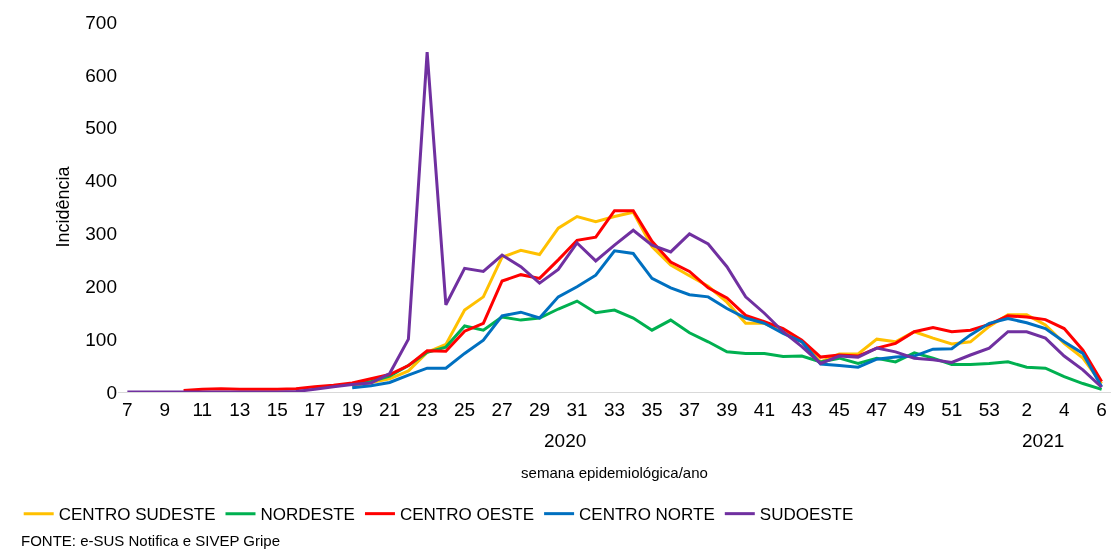 The width and height of the screenshot is (1113, 557). What do you see at coordinates (952, 409) in the screenshot?
I see `x-tick-label: 51` at bounding box center [952, 409].